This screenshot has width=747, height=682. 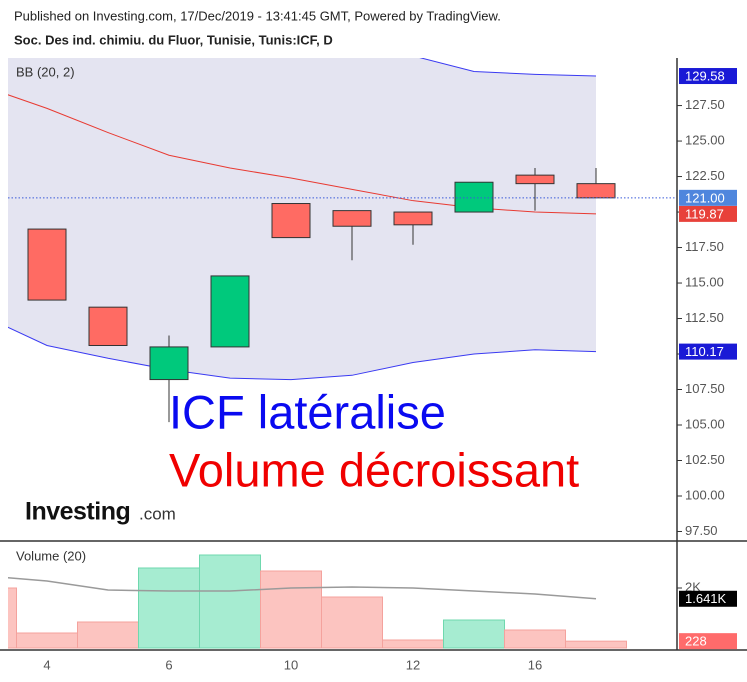 What do you see at coordinates (701, 530) in the screenshot?
I see `y-tick-label: 97.50` at bounding box center [701, 530].